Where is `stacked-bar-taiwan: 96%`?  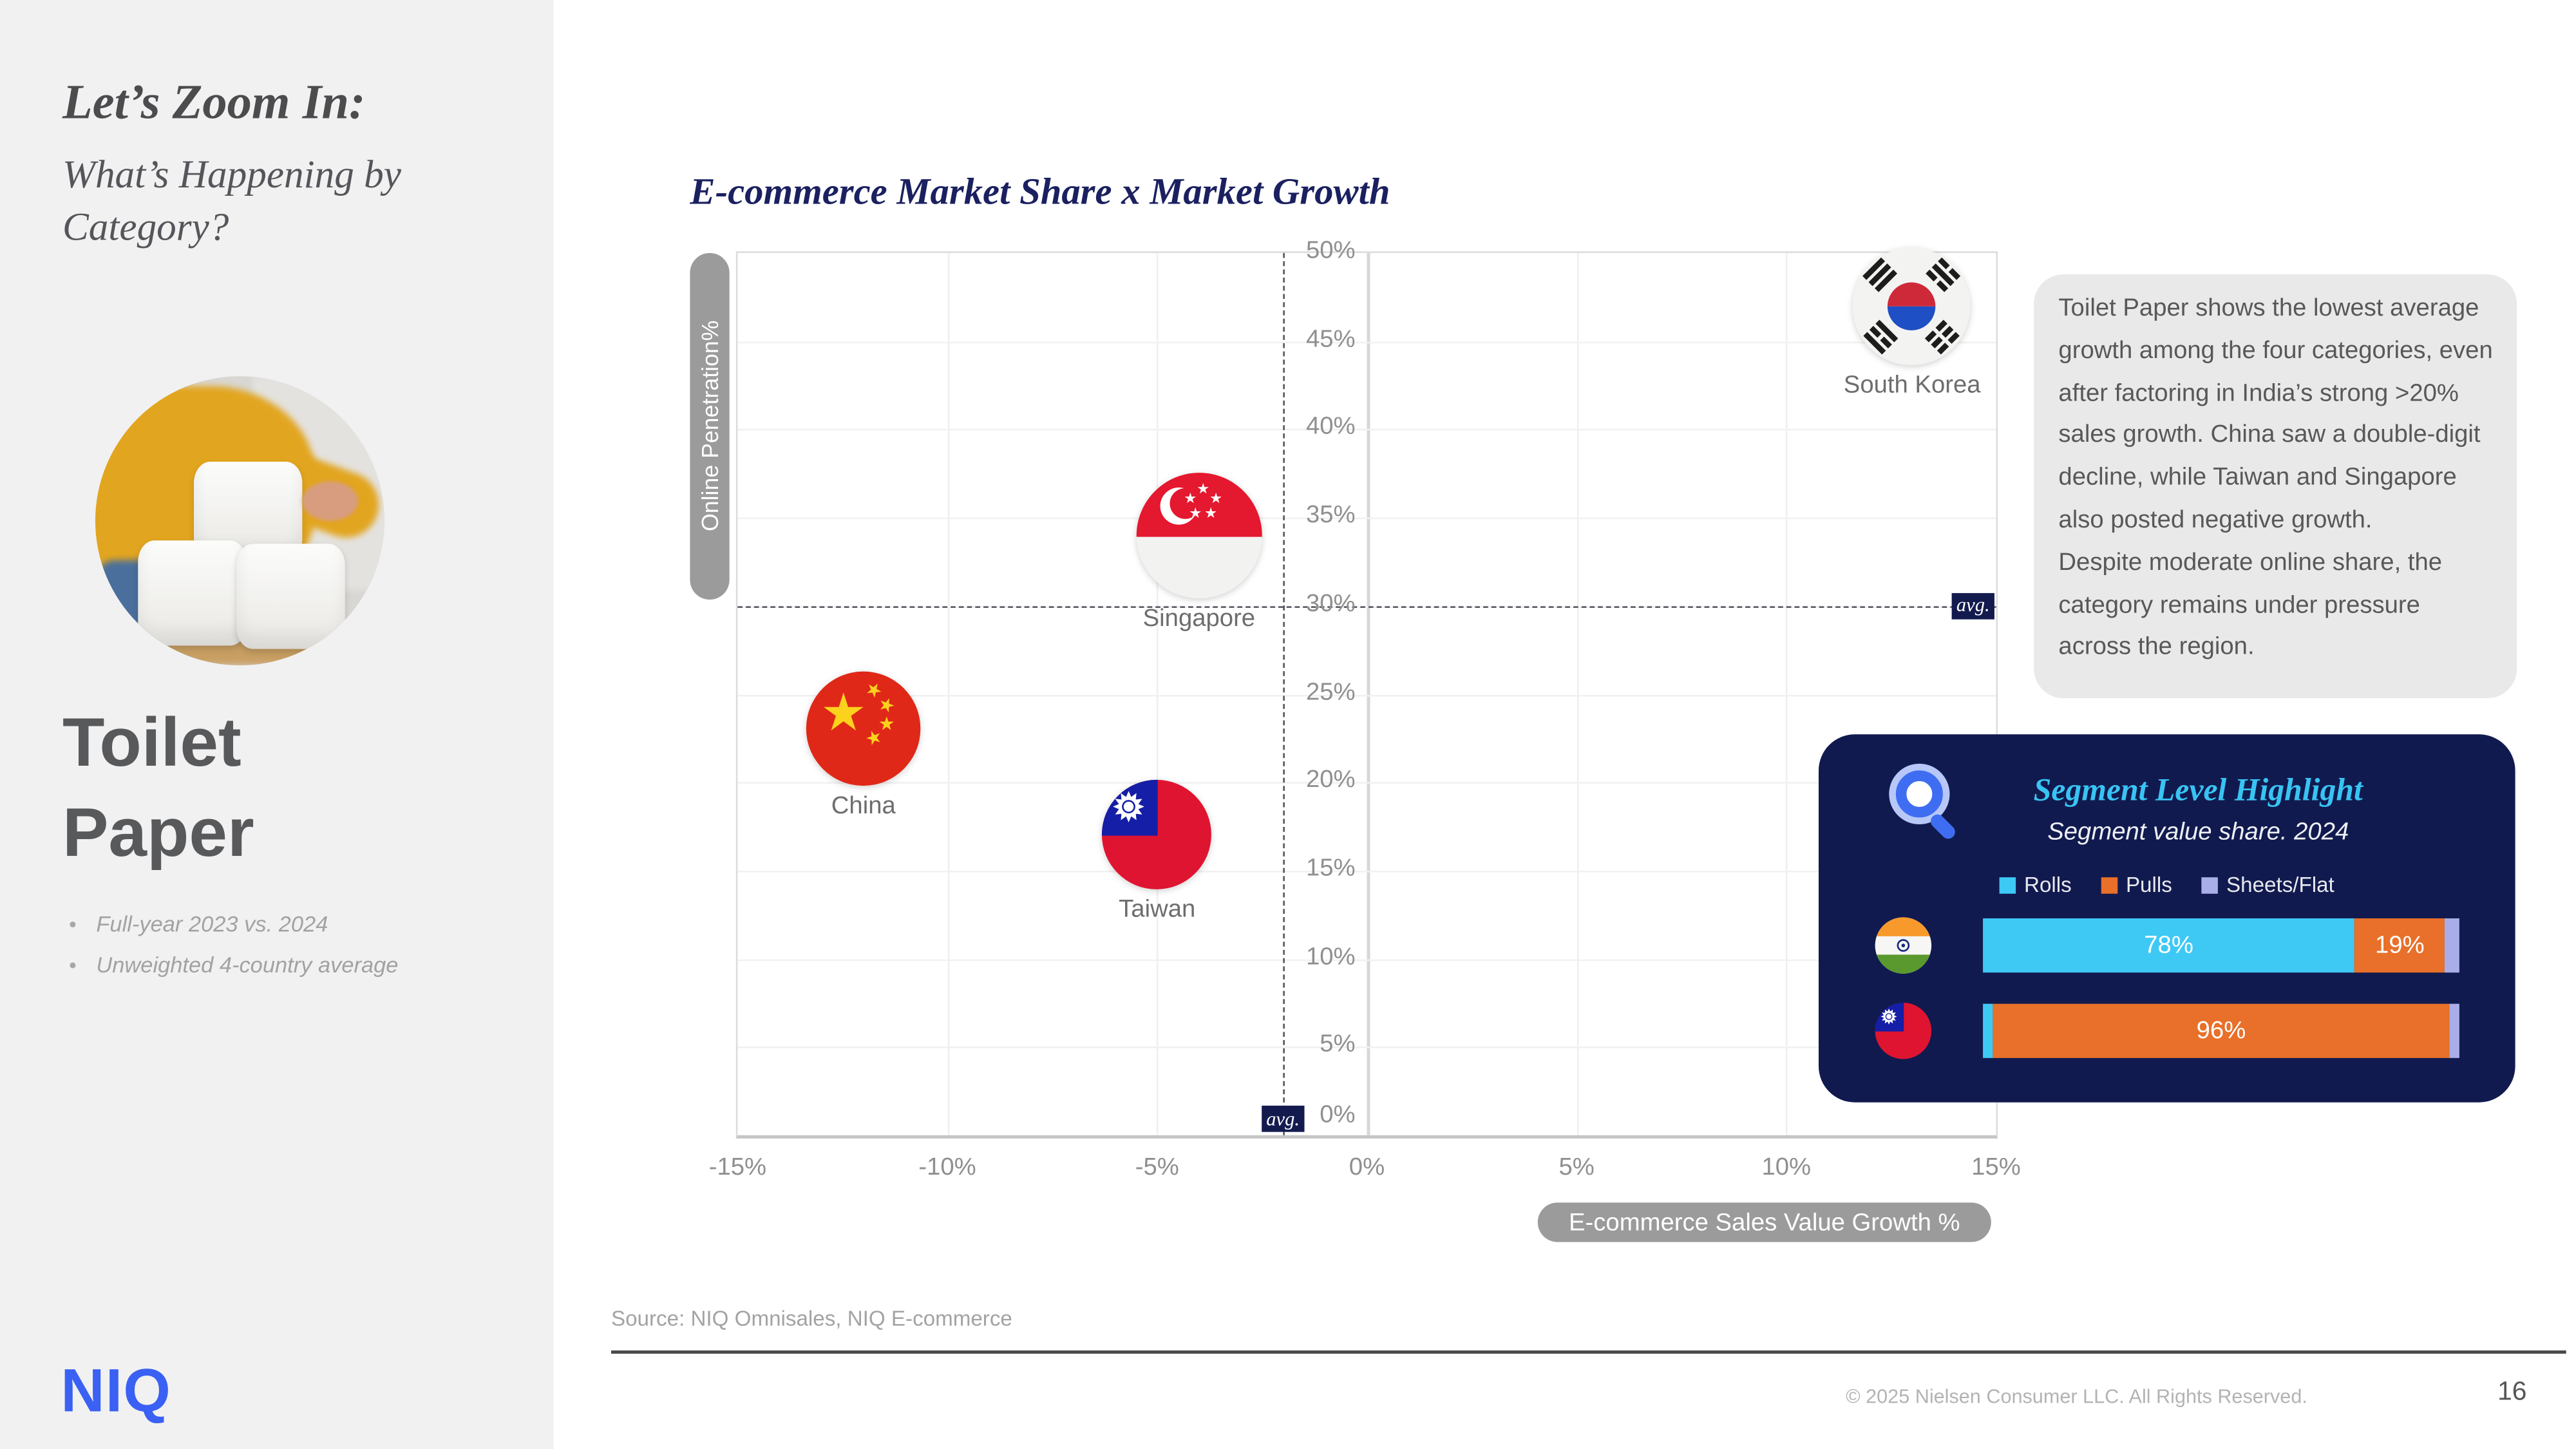
stacked-bar-taiwan: 96% is located at coordinates (2221, 1030).